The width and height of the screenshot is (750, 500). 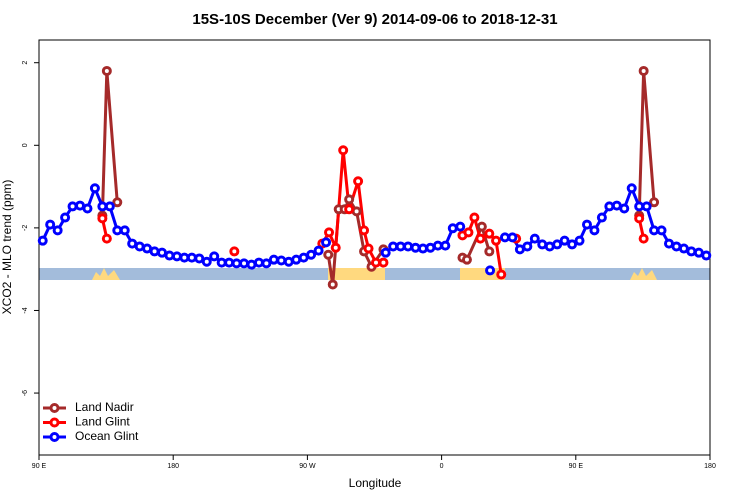 What do you see at coordinates (25, 310) in the screenshot?
I see `y-tick-label: -4` at bounding box center [25, 310].